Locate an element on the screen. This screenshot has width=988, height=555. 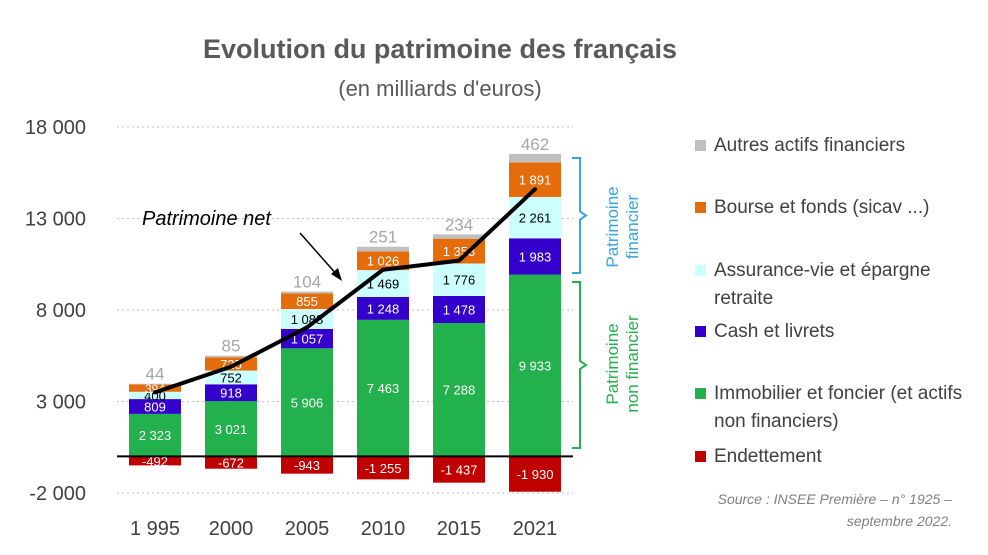
data-label-immobilier: 3 021 is located at coordinates (231, 429).